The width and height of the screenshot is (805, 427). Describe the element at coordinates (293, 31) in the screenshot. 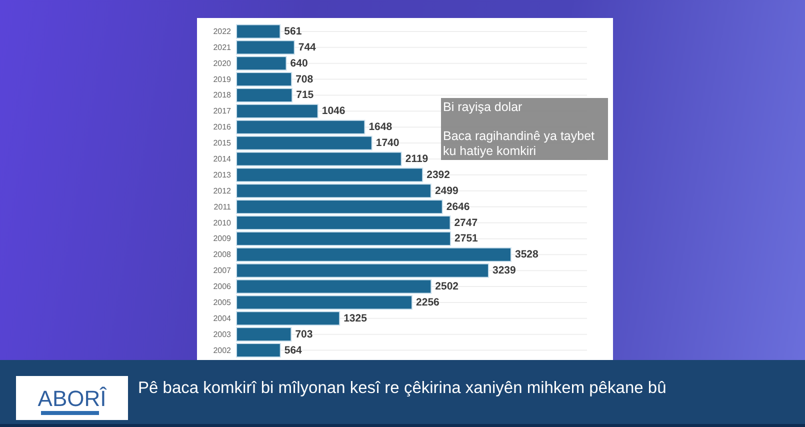

I see `data-label: 561` at that location.